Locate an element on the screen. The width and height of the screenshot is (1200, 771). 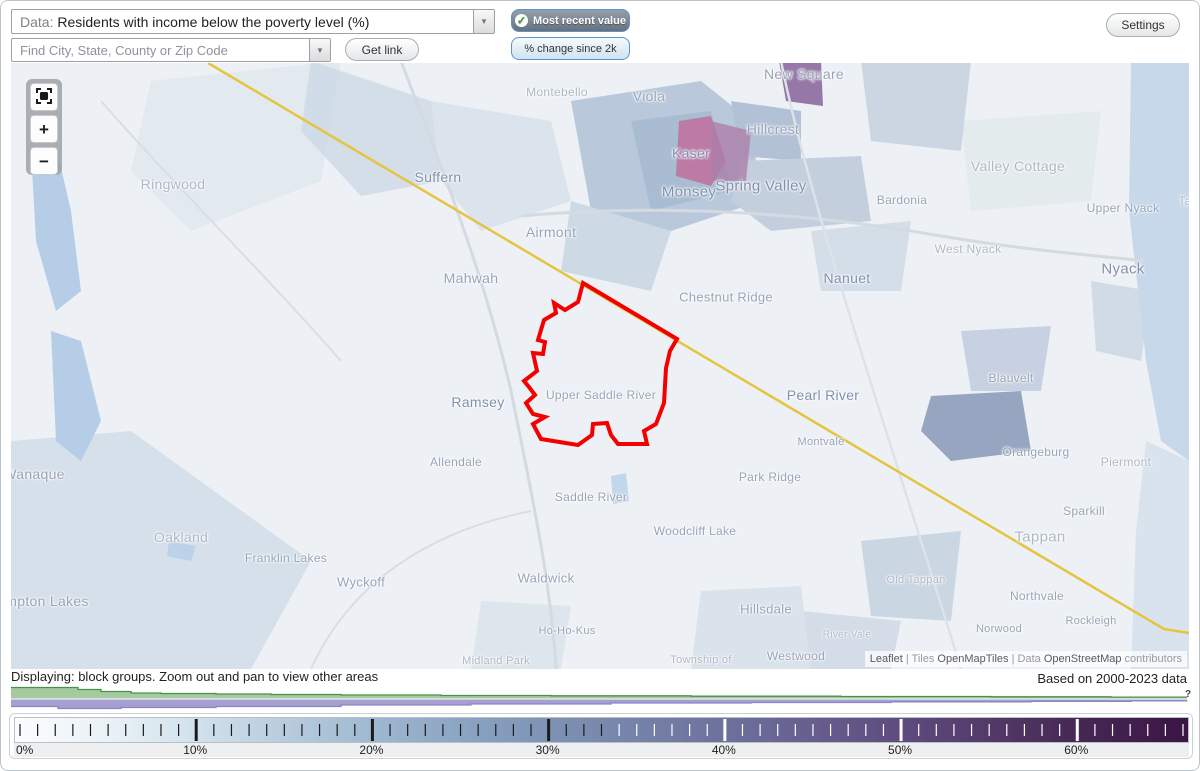
selected-area-outline is located at coordinates (600, 363).